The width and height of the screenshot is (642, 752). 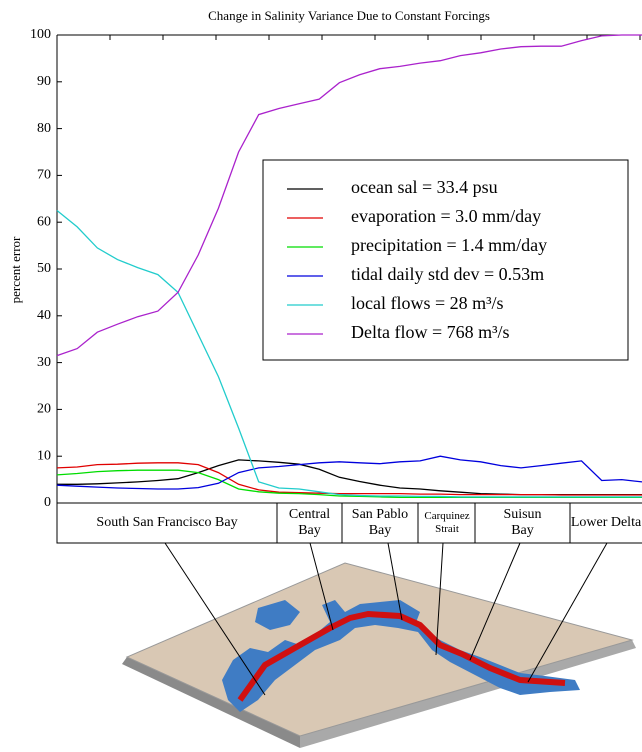 I want to click on region-label: Lower Delta, so click(x=606, y=522).